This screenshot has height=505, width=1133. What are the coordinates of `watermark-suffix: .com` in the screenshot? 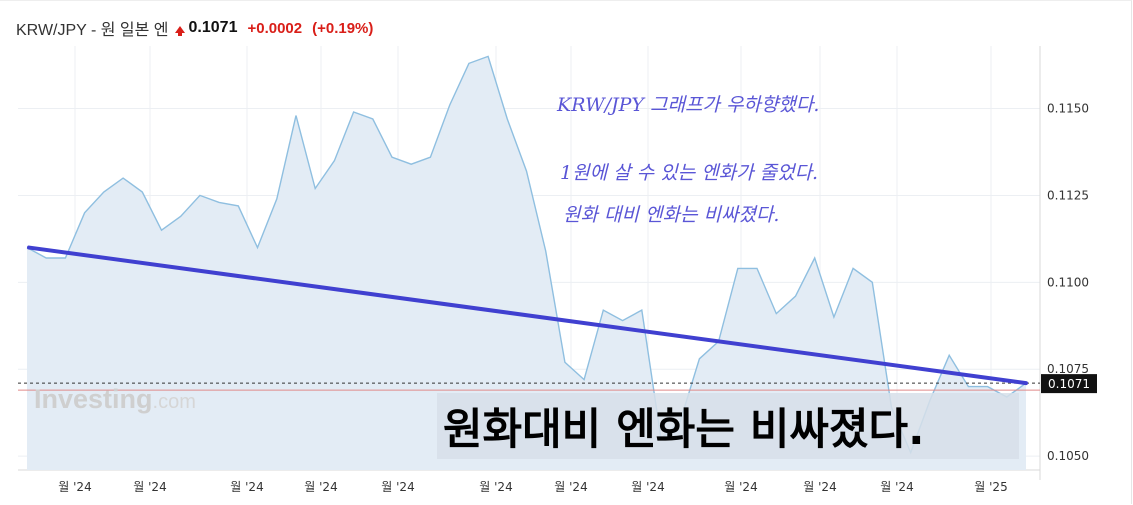 It's located at (174, 402).